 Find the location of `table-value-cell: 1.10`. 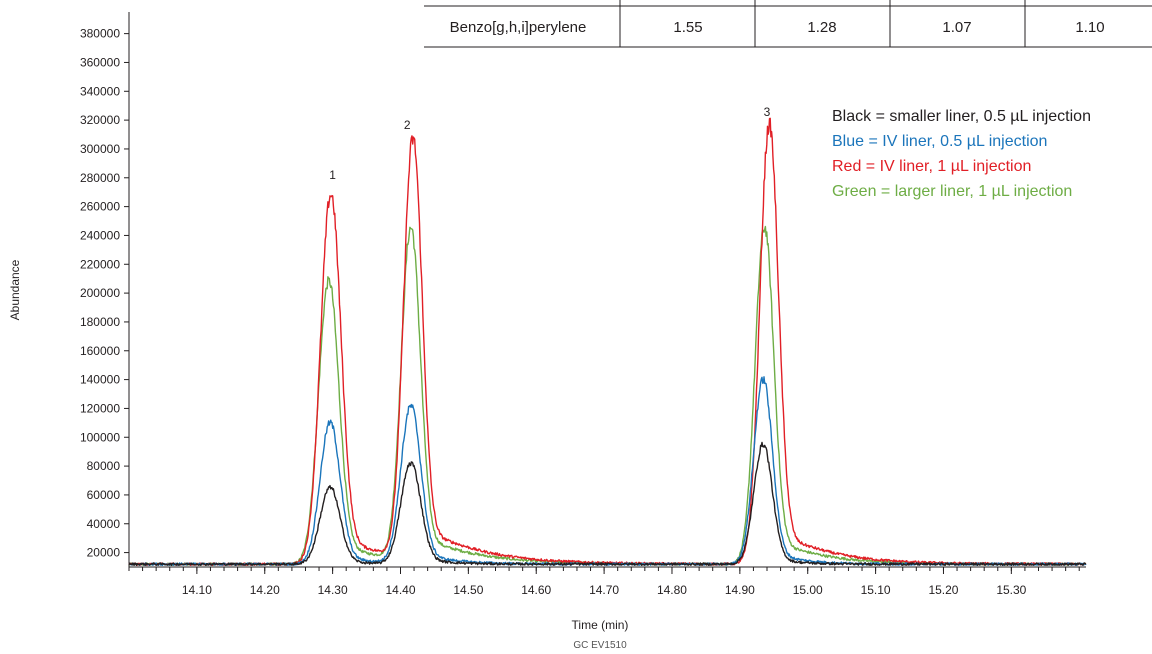

table-value-cell: 1.10 is located at coordinates (1089, 27).